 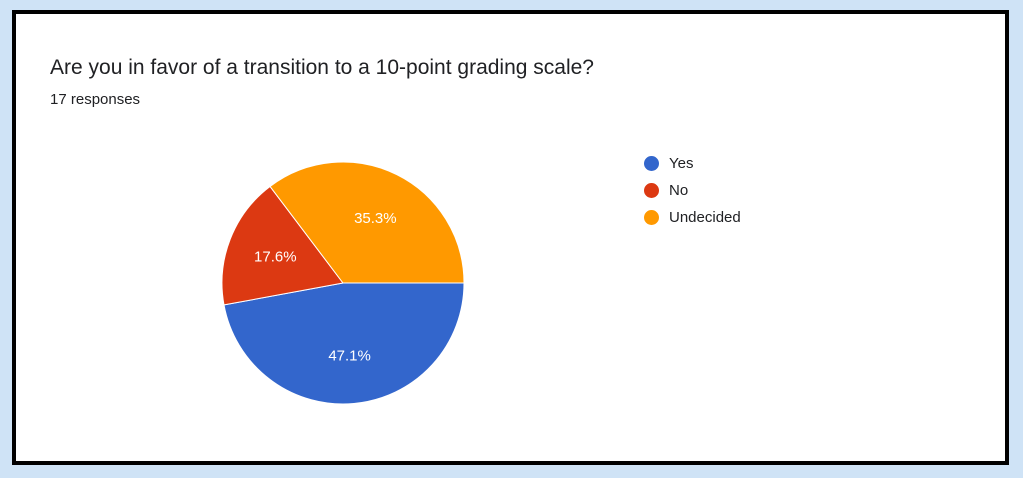 I want to click on legend-label: No, so click(x=679, y=190).